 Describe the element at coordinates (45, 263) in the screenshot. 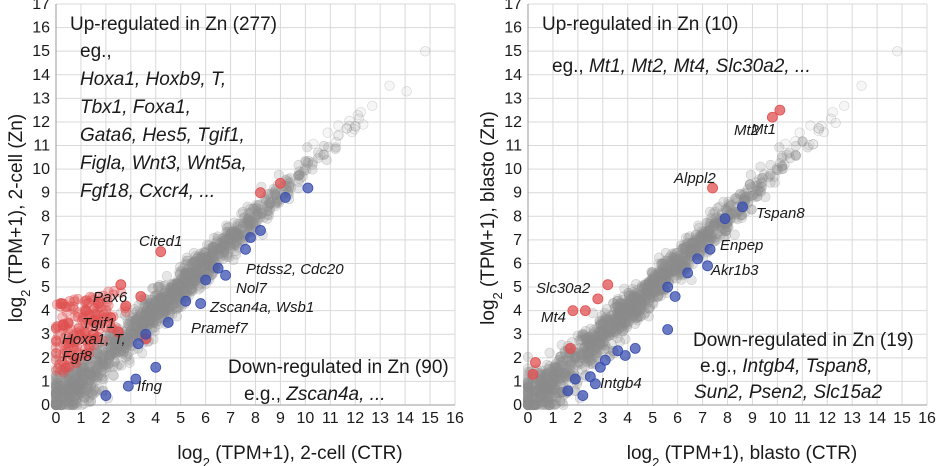

I see `y-tick-label: 6` at that location.